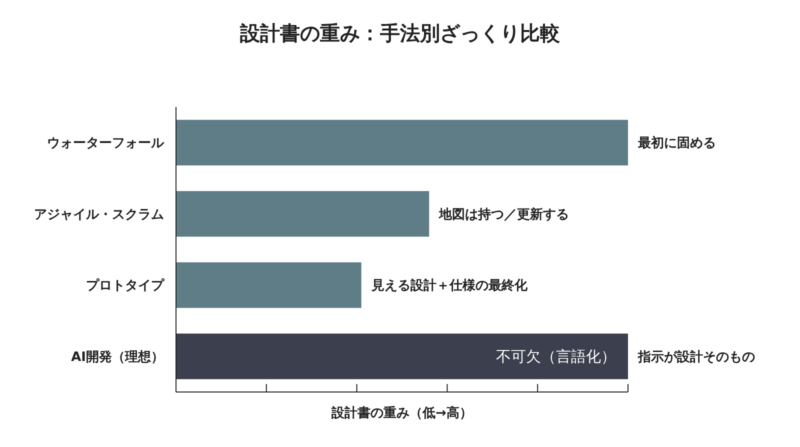 The height and width of the screenshot is (447, 800). I want to click on annotation: 指示が設計そのもの, so click(696, 356).